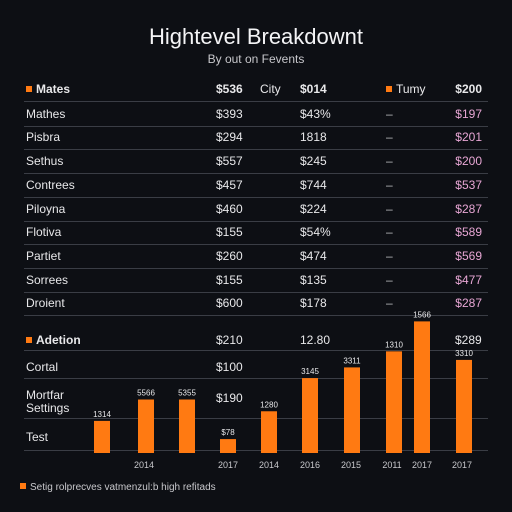  I want to click on row-col-3: $54%, so click(315, 232).